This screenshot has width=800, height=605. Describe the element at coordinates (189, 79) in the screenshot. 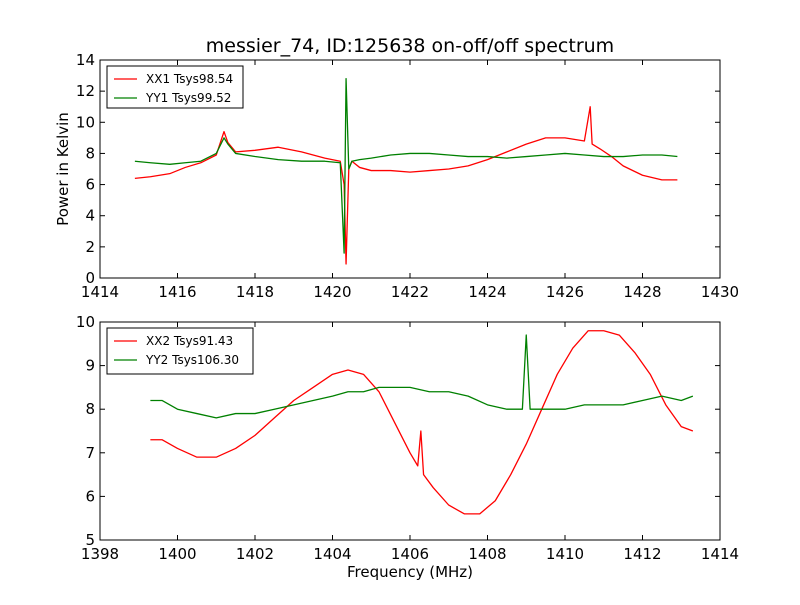

I see `legend-entry-1: XX1 Tsys98.54` at that location.